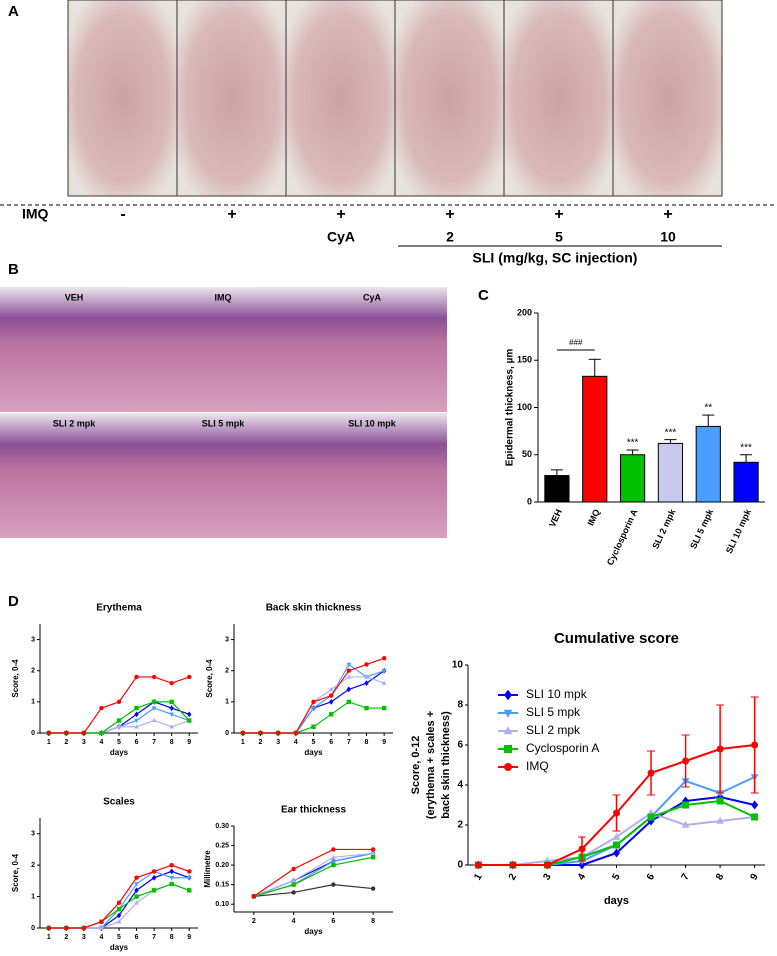 The height and width of the screenshot is (956, 777). Describe the element at coordinates (553, 730) in the screenshot. I see `legend-label: SLI 2 mpk` at that location.